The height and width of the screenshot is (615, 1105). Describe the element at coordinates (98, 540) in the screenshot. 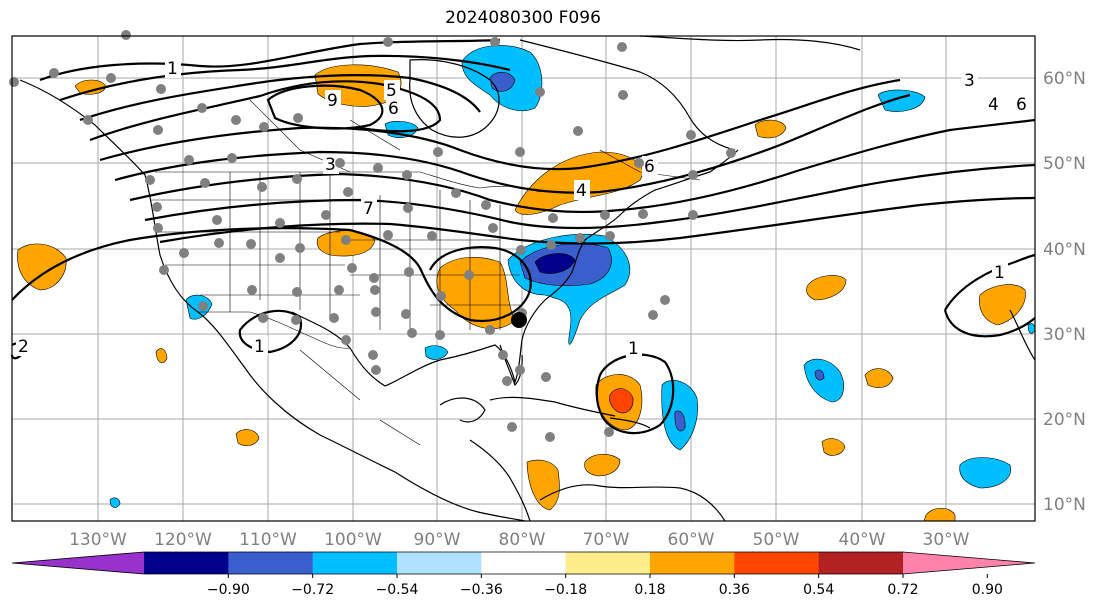

I see `lon-label: 130°W` at that location.